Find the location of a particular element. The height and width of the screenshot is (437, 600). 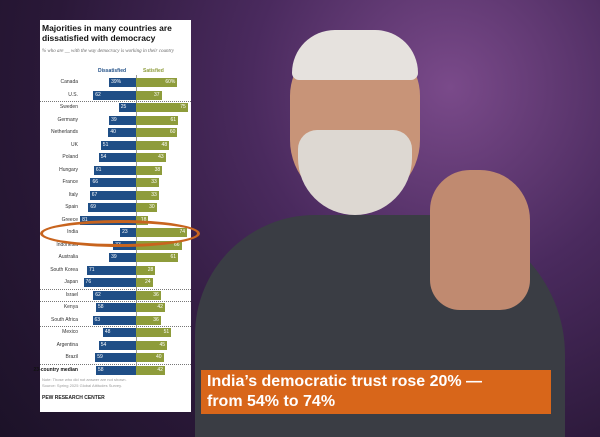

bar-row: Spain 69 30 is located at coordinates (115, 208).